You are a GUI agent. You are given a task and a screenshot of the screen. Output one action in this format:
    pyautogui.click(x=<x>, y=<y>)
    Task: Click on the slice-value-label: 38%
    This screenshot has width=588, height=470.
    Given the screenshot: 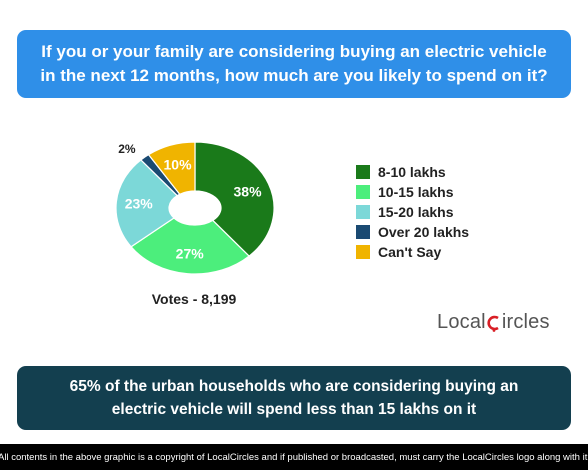 What is the action you would take?
    pyautogui.click(x=248, y=191)
    